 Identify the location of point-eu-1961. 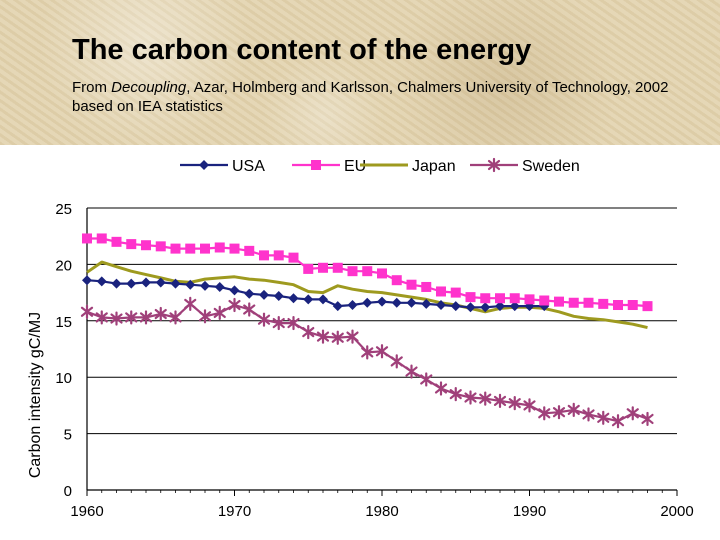
(101, 238).